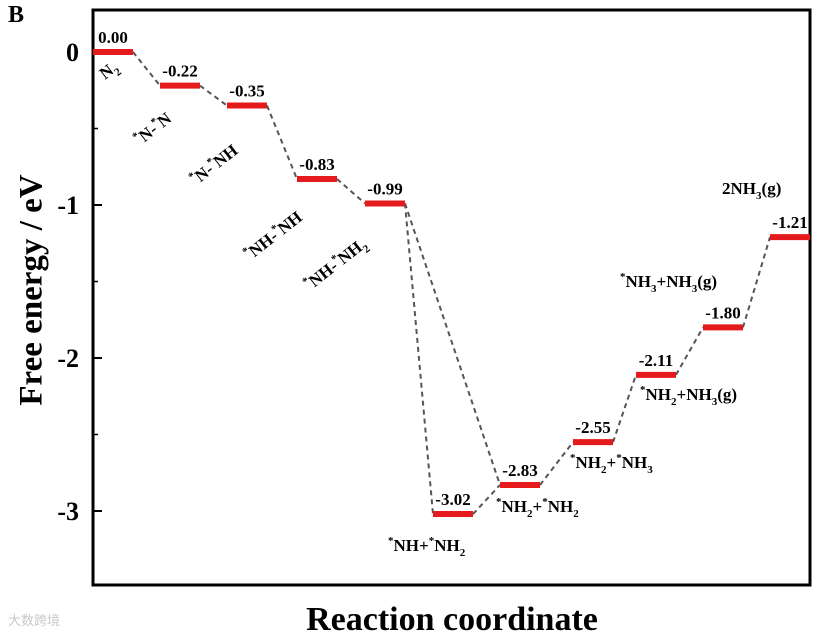 Image resolution: width=815 pixels, height=639 pixels. I want to click on species-label: 2NH3(g), so click(751, 190).